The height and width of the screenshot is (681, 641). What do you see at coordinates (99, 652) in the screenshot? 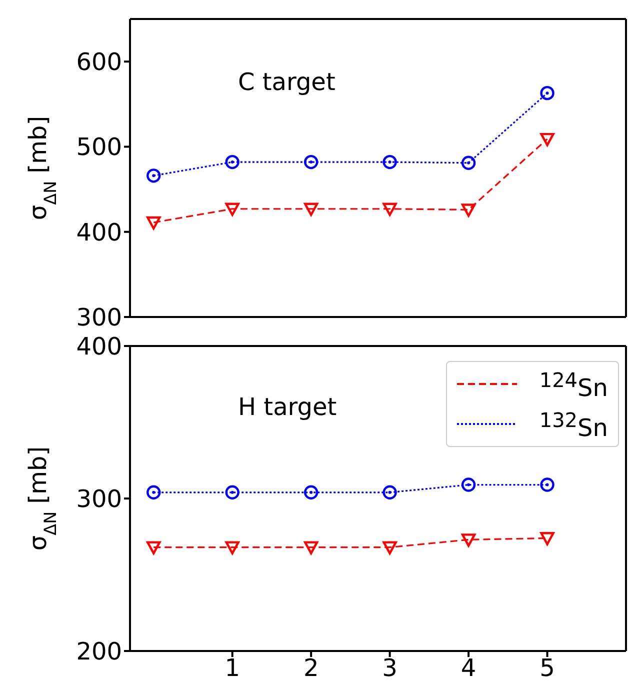
I see `y-tick-label: 200` at bounding box center [99, 652].